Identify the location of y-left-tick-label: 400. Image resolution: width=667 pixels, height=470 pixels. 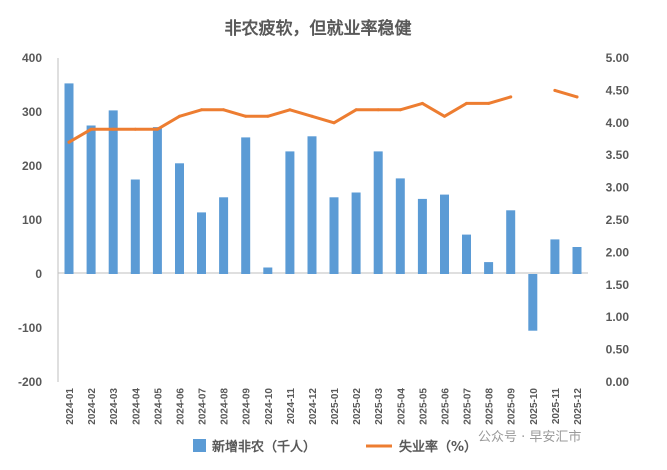
(32, 58).